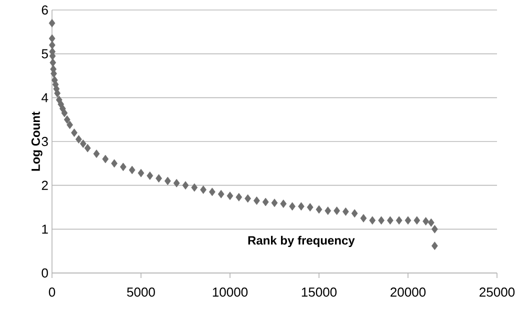 The height and width of the screenshot is (309, 520). What do you see at coordinates (301, 242) in the screenshot?
I see `x-axis-title: Rank by frequency` at bounding box center [301, 242].